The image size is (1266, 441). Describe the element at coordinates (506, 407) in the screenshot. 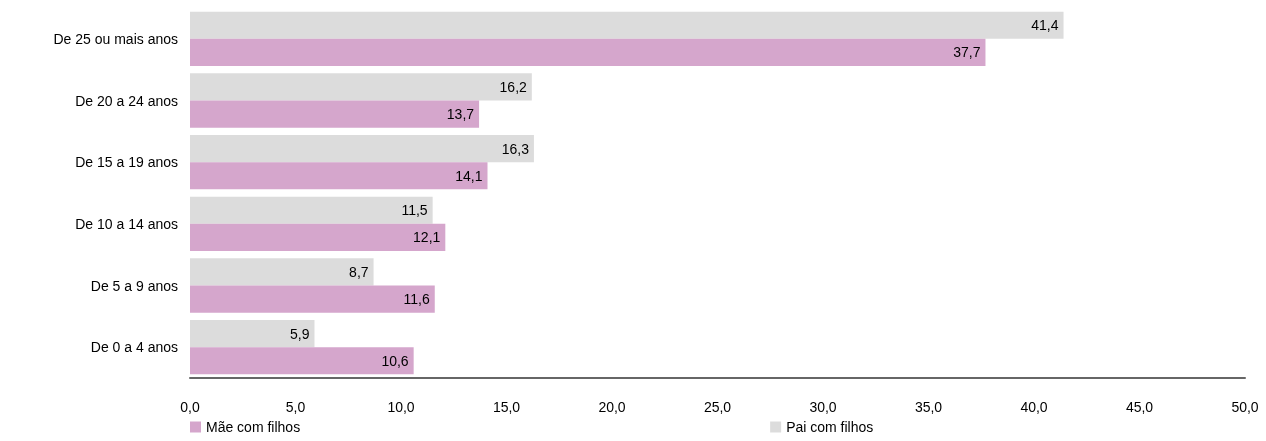

I see `x-tick-label: 15,0` at that location.